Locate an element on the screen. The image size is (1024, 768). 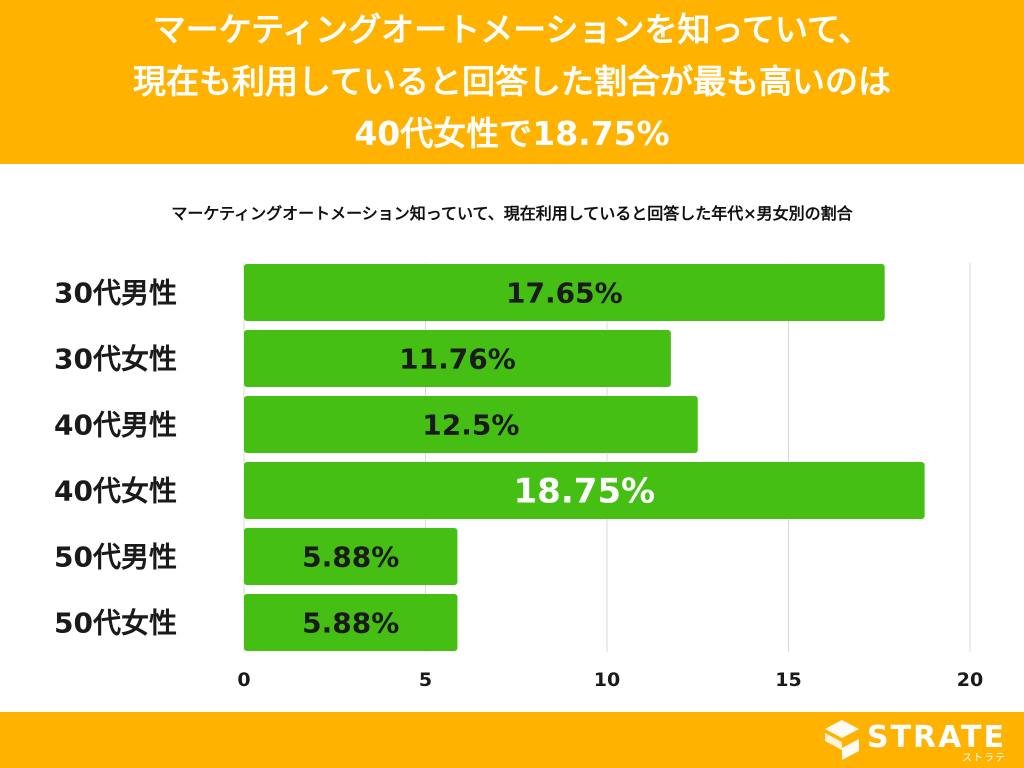
category-label-4: 40代女性 is located at coordinates (115, 491).